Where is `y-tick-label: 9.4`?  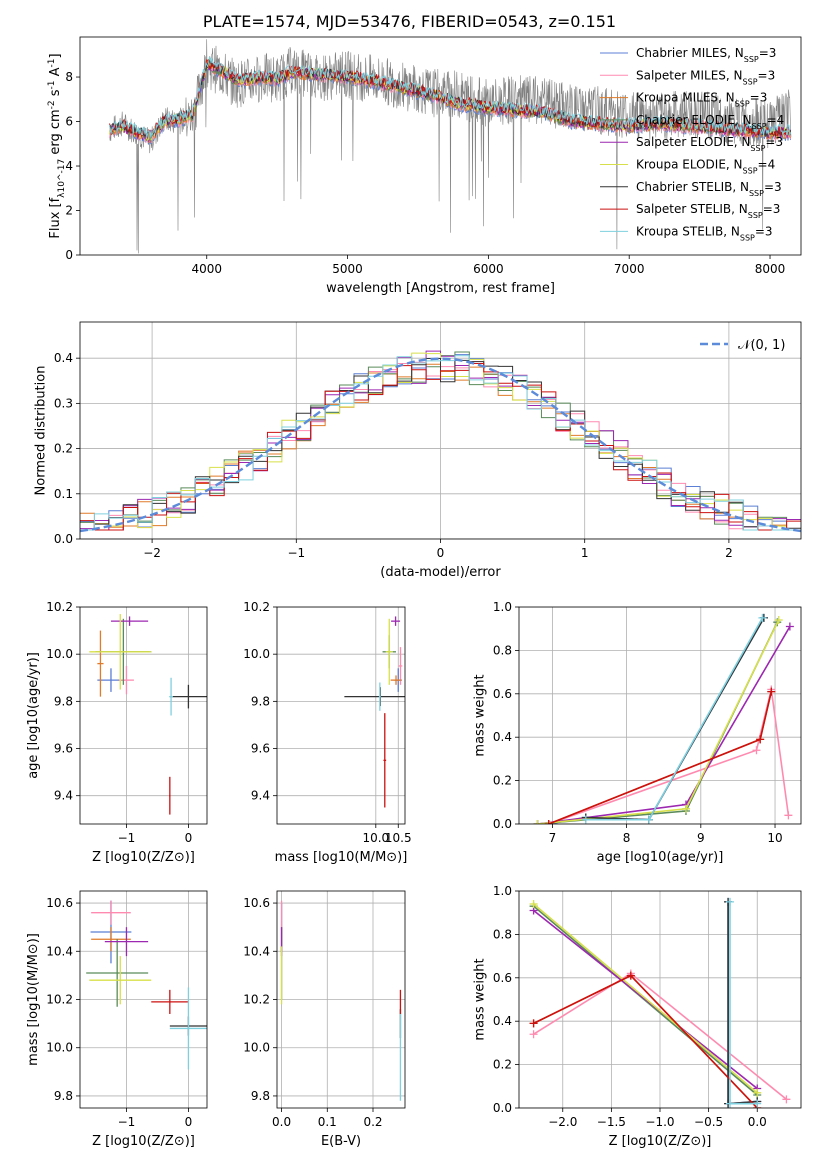 y-tick-label: 9.4 is located at coordinates (63, 796).